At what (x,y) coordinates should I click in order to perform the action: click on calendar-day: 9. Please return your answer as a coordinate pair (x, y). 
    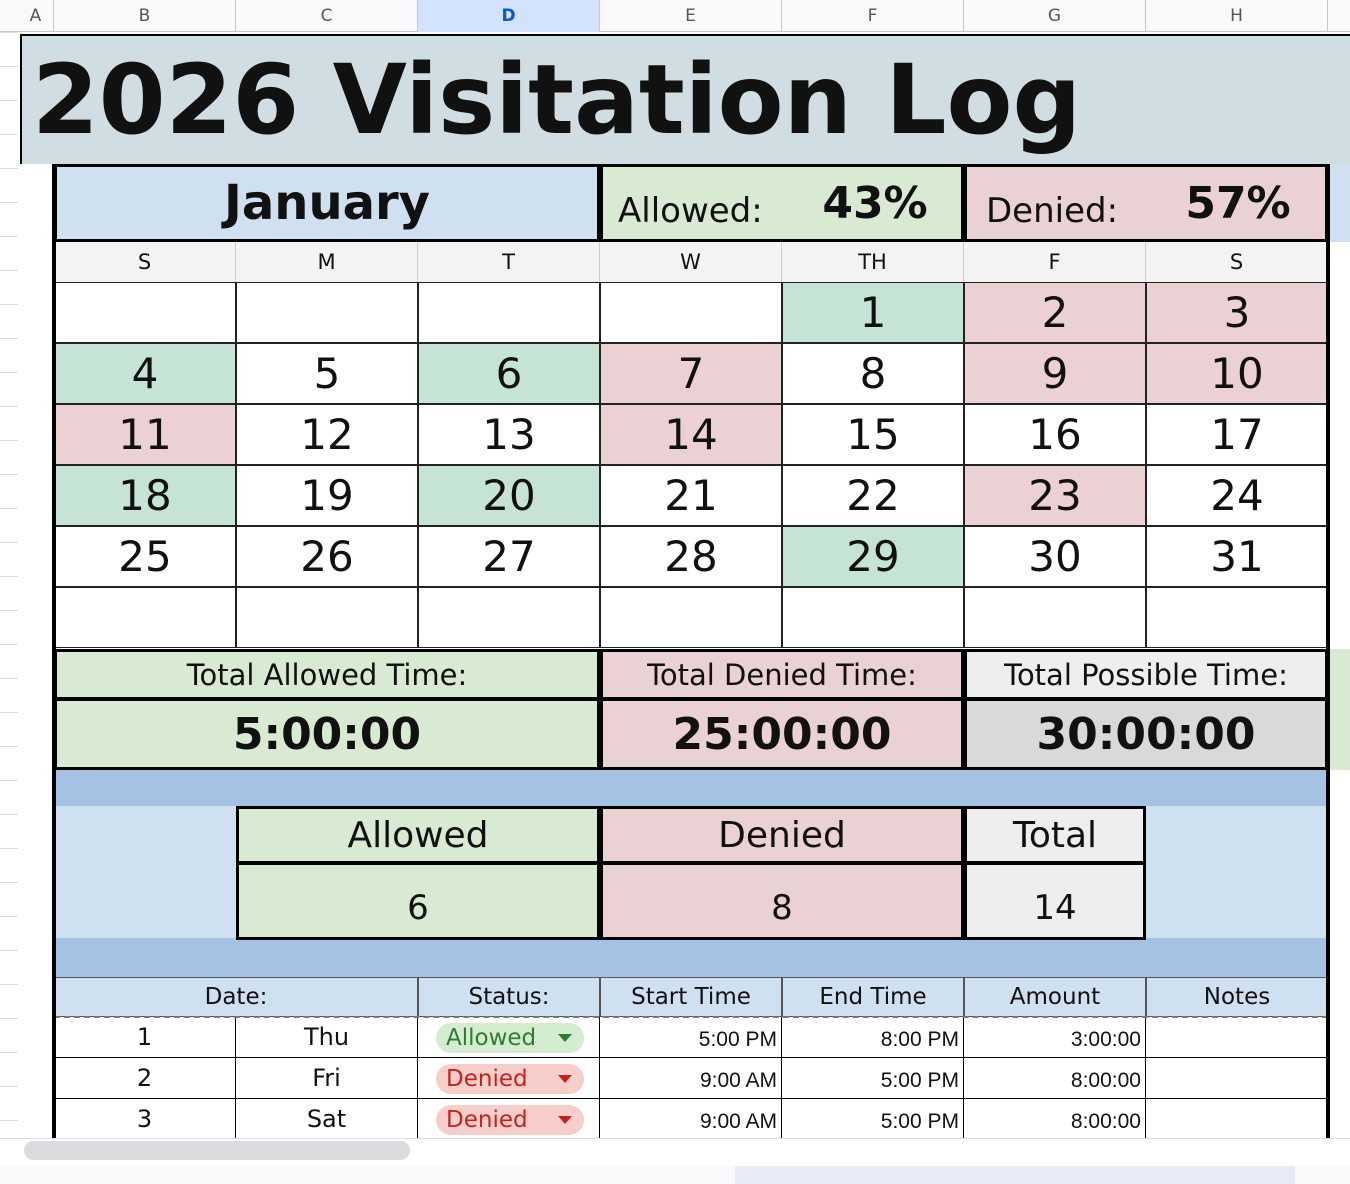
    Looking at the image, I should click on (1055, 373).